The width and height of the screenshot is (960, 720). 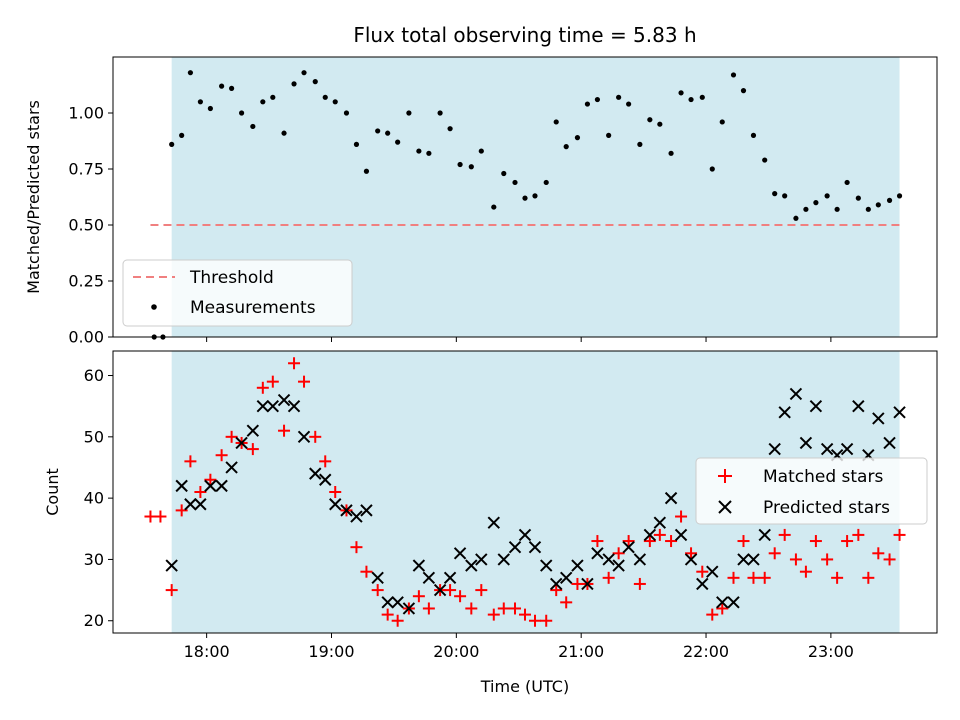 What do you see at coordinates (94, 559) in the screenshot?
I see `bottom-y-tick-label: 30` at bounding box center [94, 559].